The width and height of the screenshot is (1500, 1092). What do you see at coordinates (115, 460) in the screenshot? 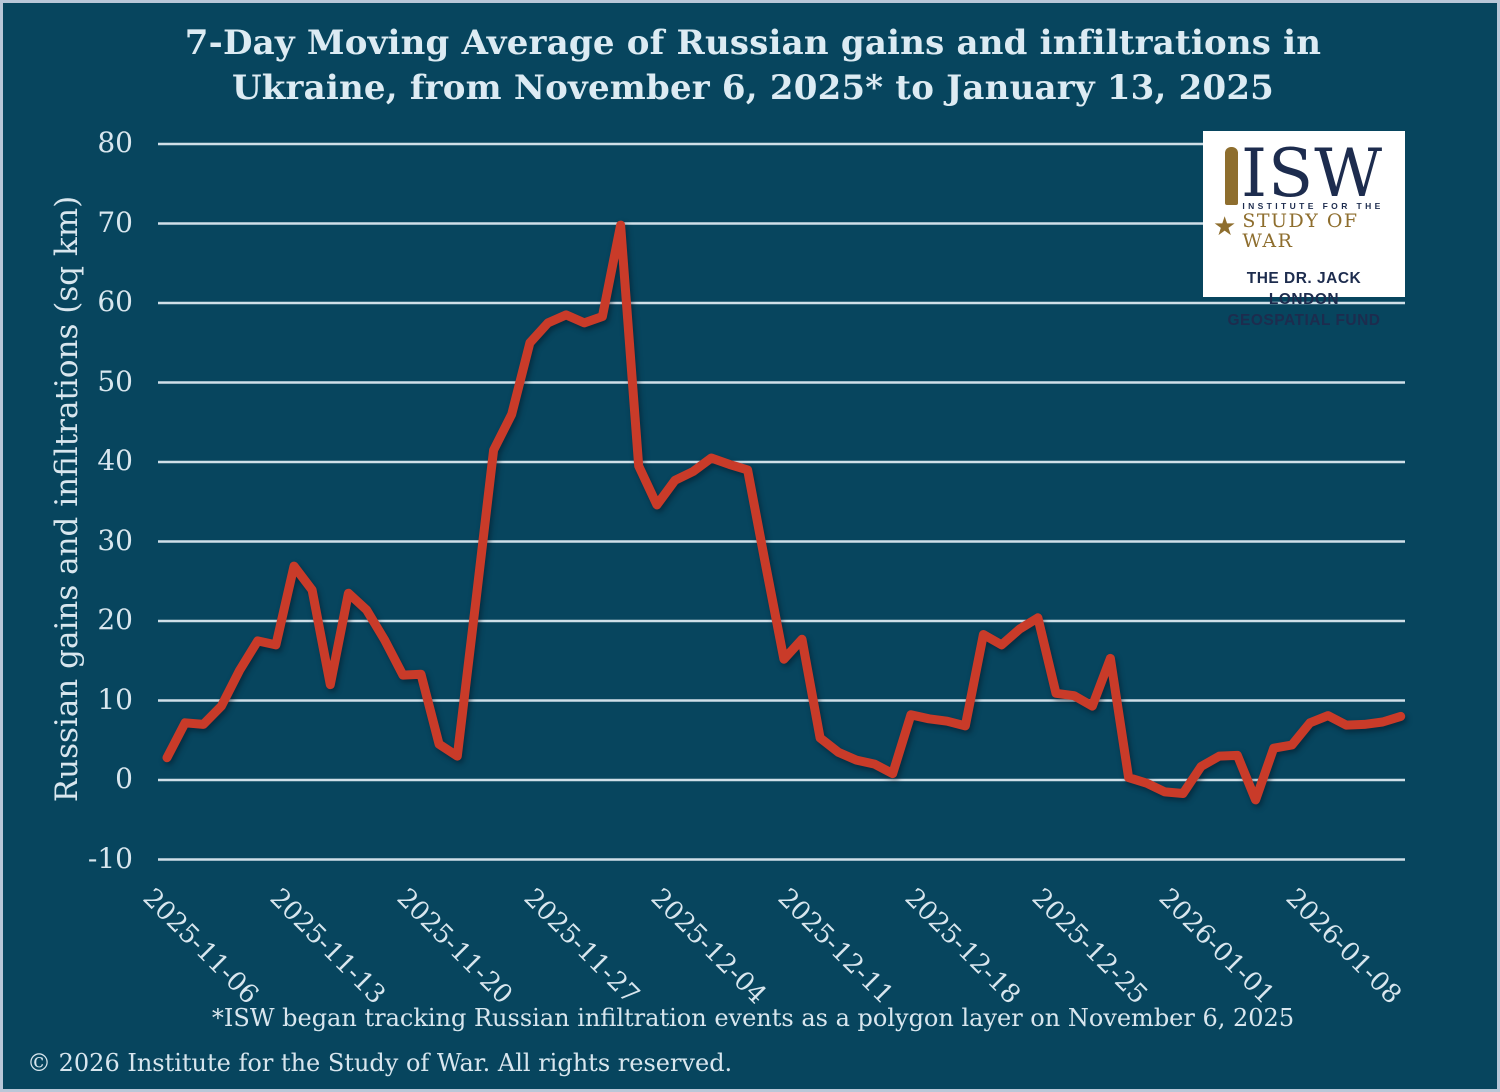
I see `y-tick-label-40: 40` at bounding box center [115, 460].